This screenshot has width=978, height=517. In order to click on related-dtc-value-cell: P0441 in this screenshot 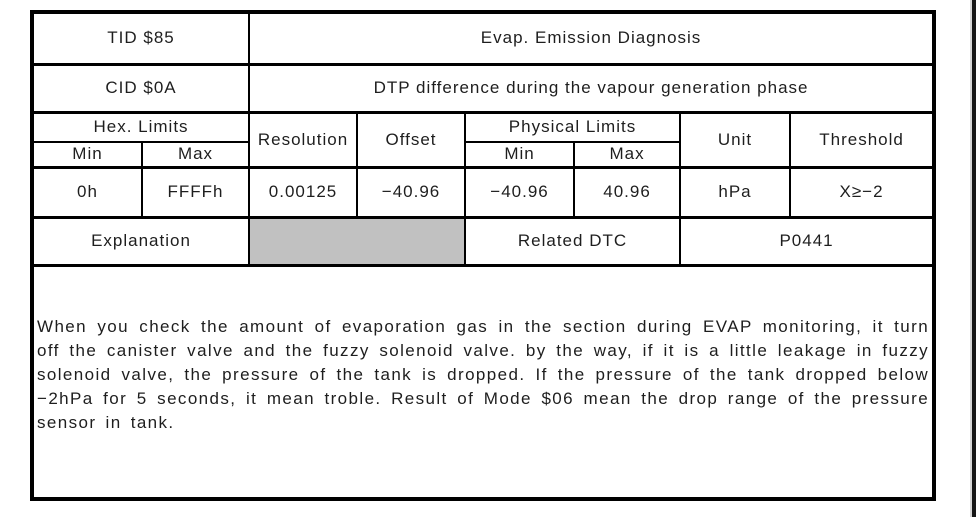, I will do `click(807, 240)`.